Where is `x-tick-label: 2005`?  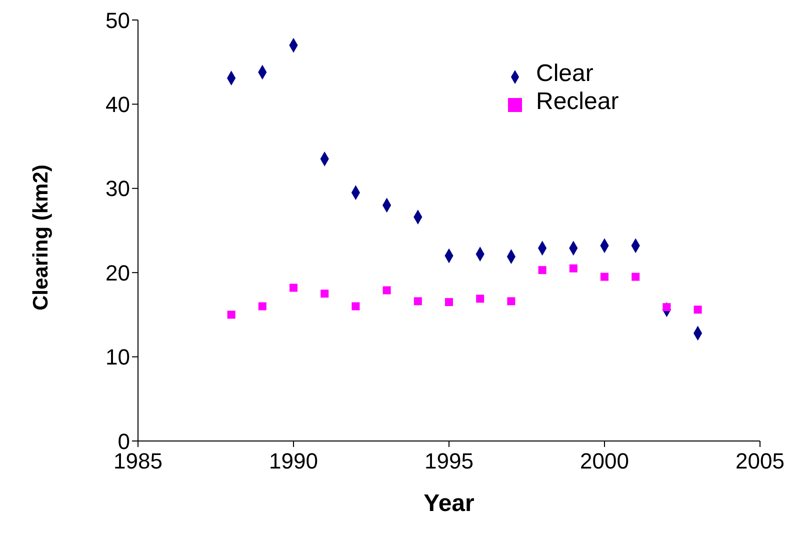
x-tick-label: 2005 is located at coordinates (760, 461).